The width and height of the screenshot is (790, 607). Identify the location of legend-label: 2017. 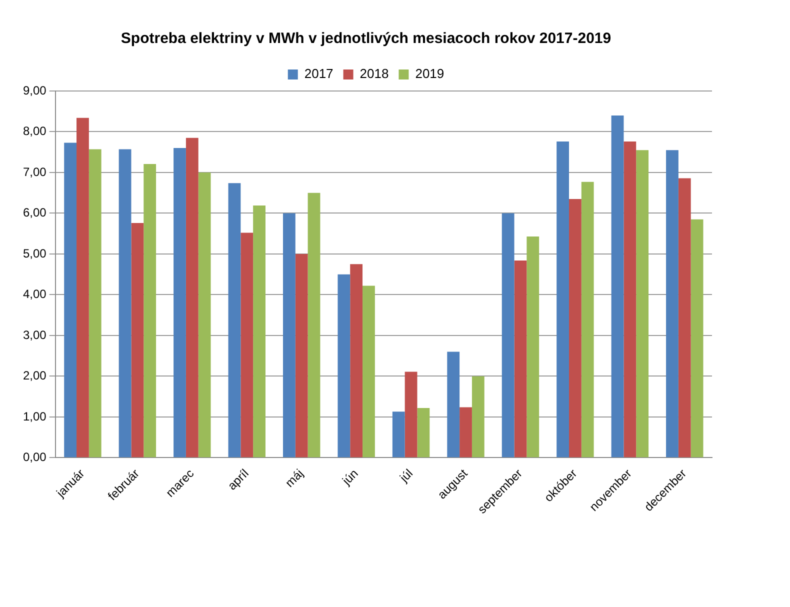
(319, 74).